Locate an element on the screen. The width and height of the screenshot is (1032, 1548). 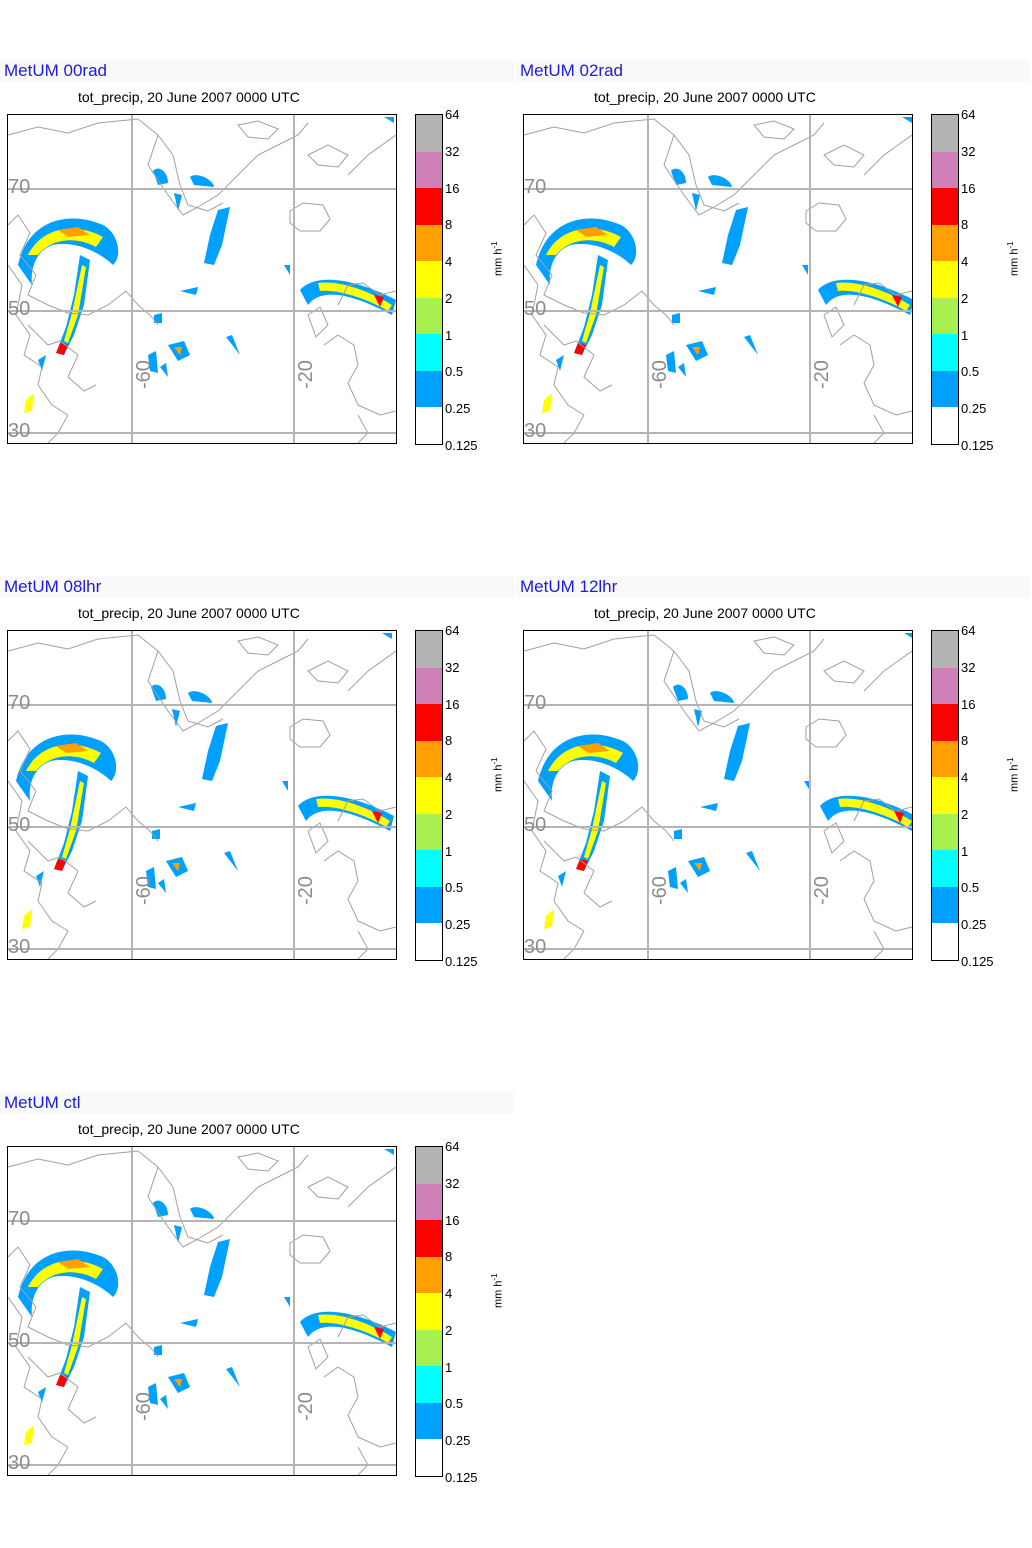
panel-title: MetUM 02rad is located at coordinates (571, 70).